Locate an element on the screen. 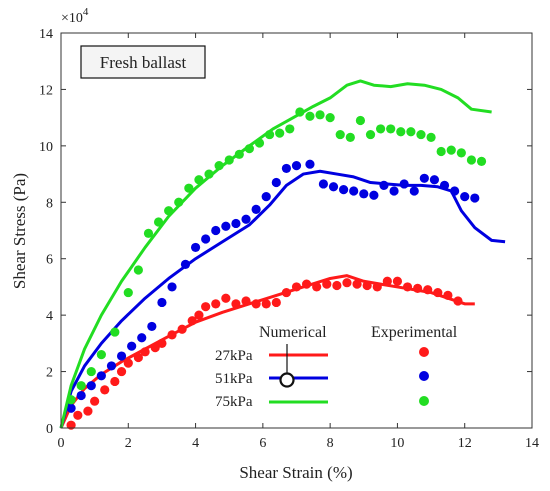 Image resolution: width=550 pixels, height=491 pixels. y-tick-label: 2 is located at coordinates (49, 373).